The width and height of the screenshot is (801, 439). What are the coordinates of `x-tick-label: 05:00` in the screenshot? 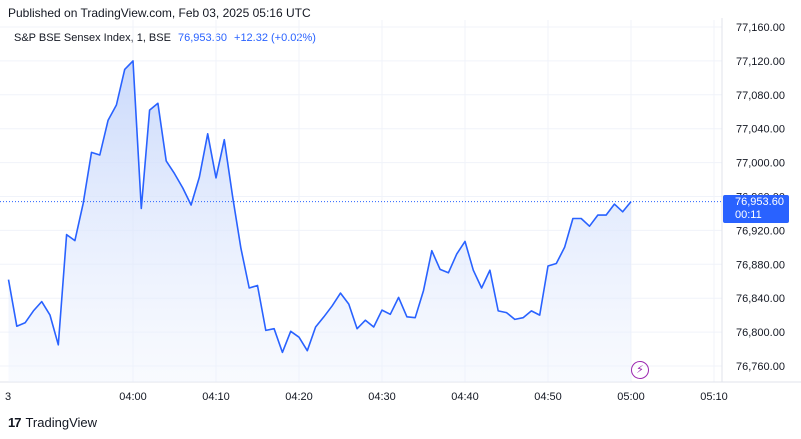 It's located at (631, 397).